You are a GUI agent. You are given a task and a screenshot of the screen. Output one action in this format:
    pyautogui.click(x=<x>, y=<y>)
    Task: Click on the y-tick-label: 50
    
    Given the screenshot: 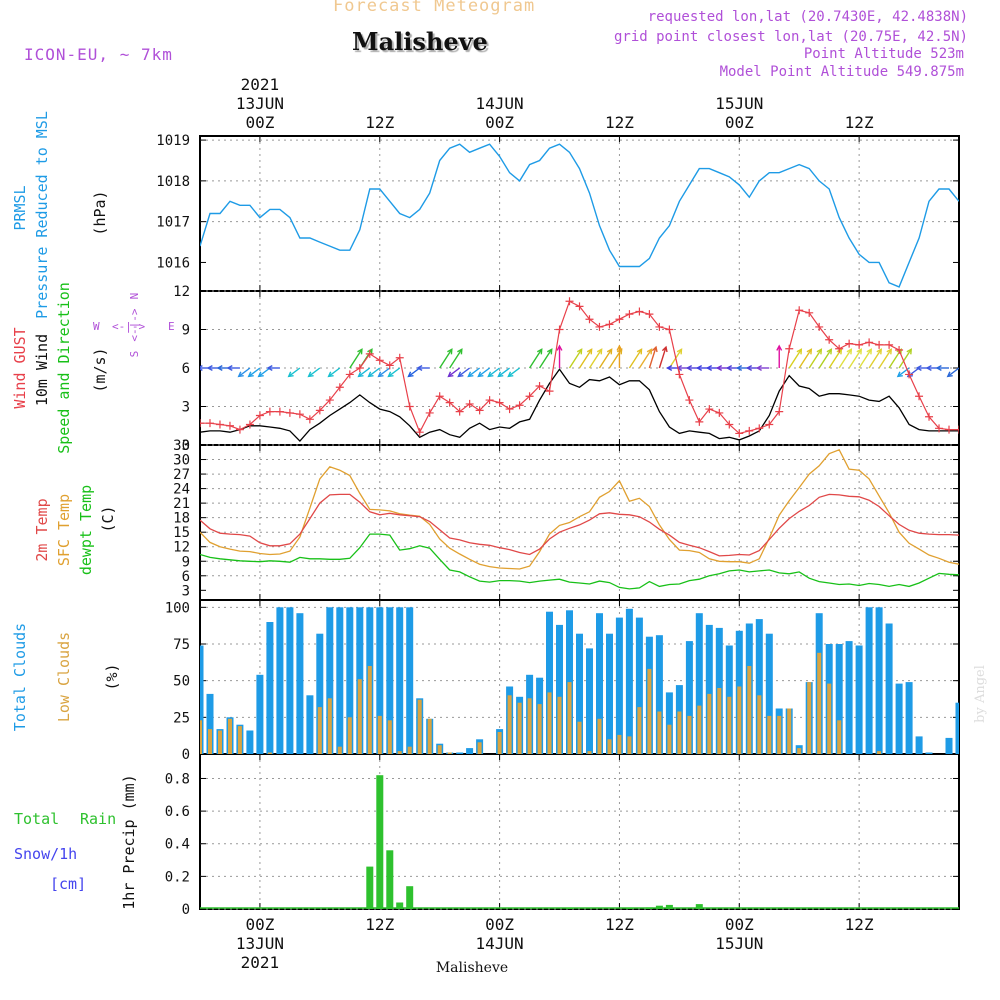 What is the action you would take?
    pyautogui.click(x=181, y=682)
    